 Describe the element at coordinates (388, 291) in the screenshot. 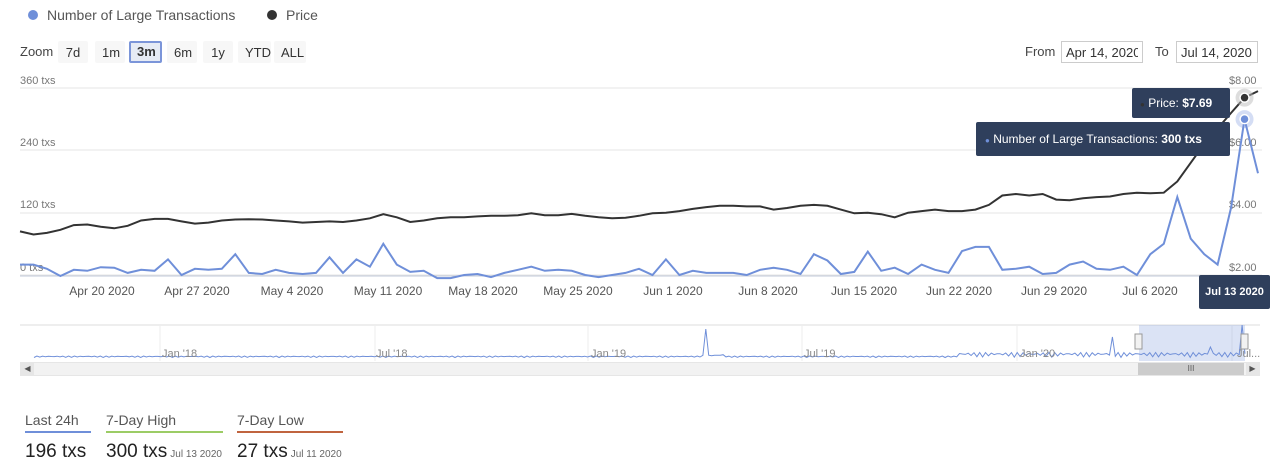

I see `x-tick: May 11 2020` at that location.